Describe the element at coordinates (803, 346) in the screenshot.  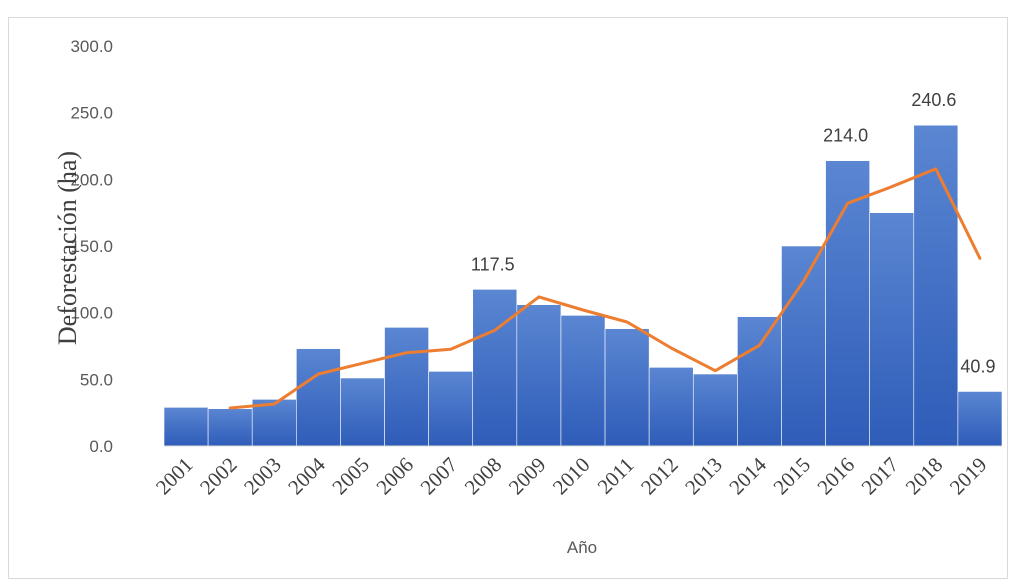
I see `bar-2015` at that location.